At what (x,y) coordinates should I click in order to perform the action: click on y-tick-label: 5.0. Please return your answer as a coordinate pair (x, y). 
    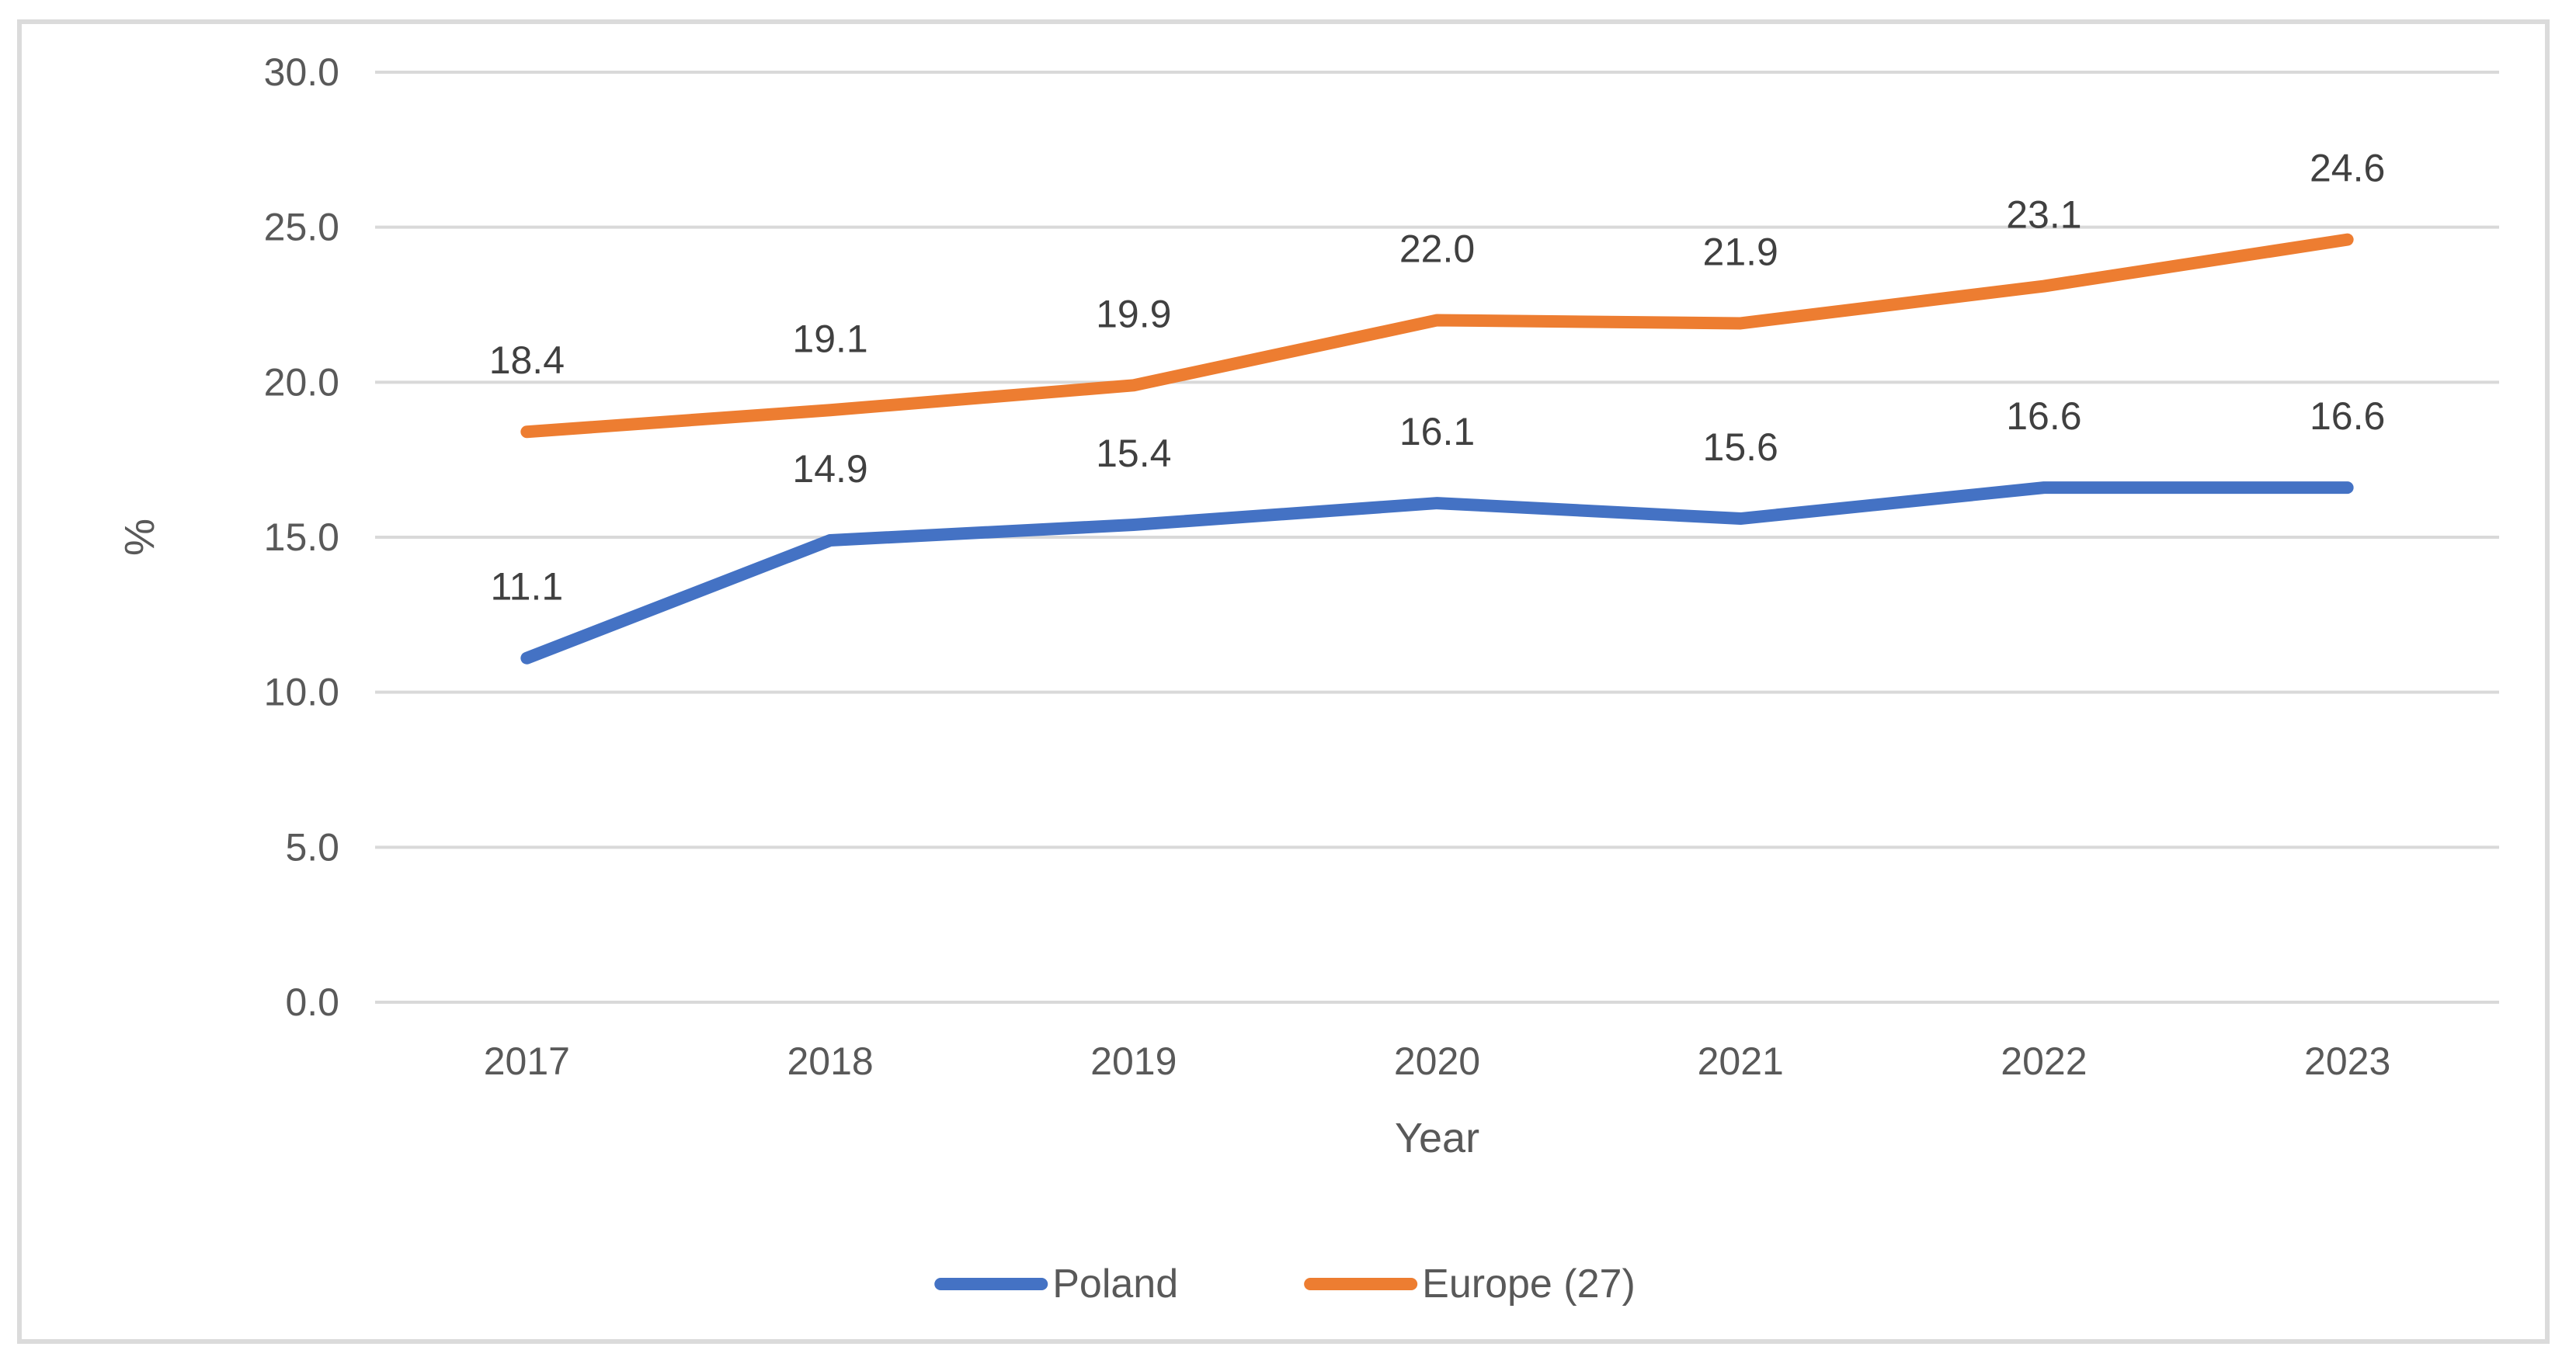
    Looking at the image, I should click on (312, 847).